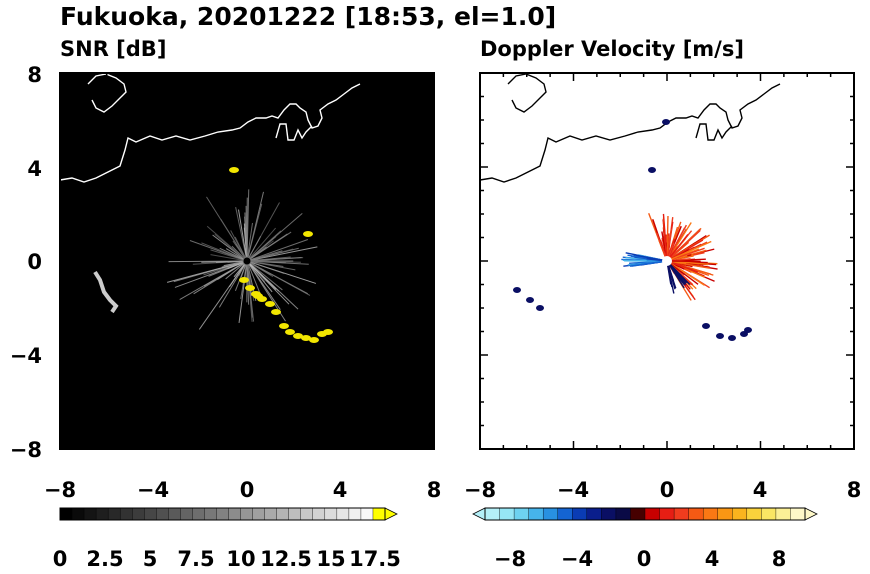 The height and width of the screenshot is (574, 870). What do you see at coordinates (479, 514) in the screenshot?
I see `colorbar-extend-min` at bounding box center [479, 514].